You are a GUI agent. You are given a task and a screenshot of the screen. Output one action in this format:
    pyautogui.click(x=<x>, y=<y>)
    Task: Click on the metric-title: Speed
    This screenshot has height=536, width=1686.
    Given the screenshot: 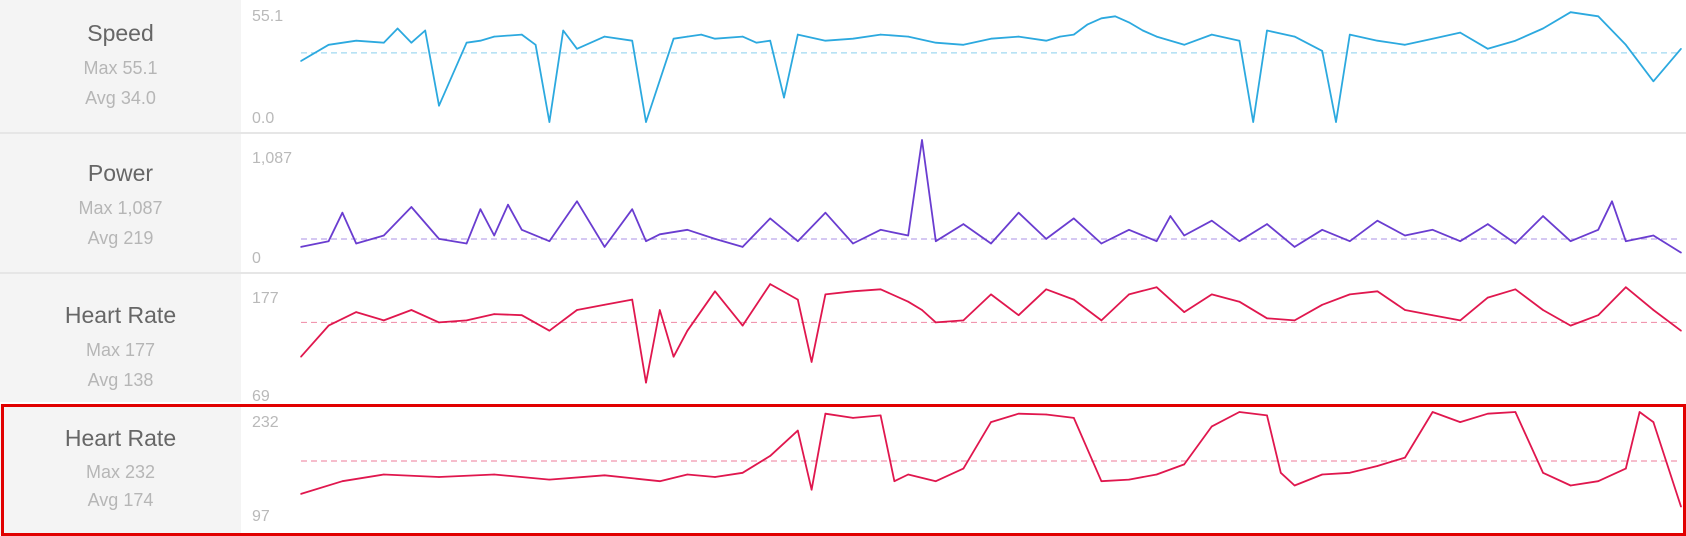 What is the action you would take?
    pyautogui.click(x=120, y=33)
    